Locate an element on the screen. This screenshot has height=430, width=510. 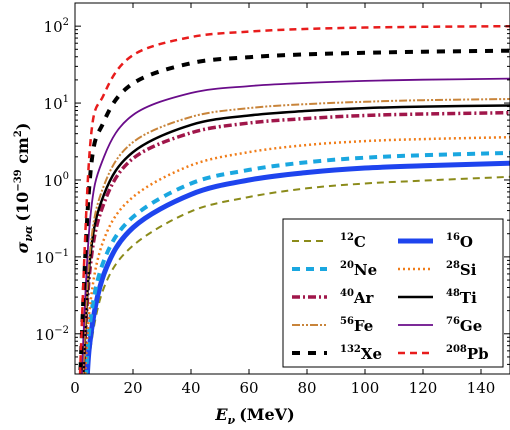
y-axis-title: σνα(10−39 cm2) is located at coordinates (24, 188).